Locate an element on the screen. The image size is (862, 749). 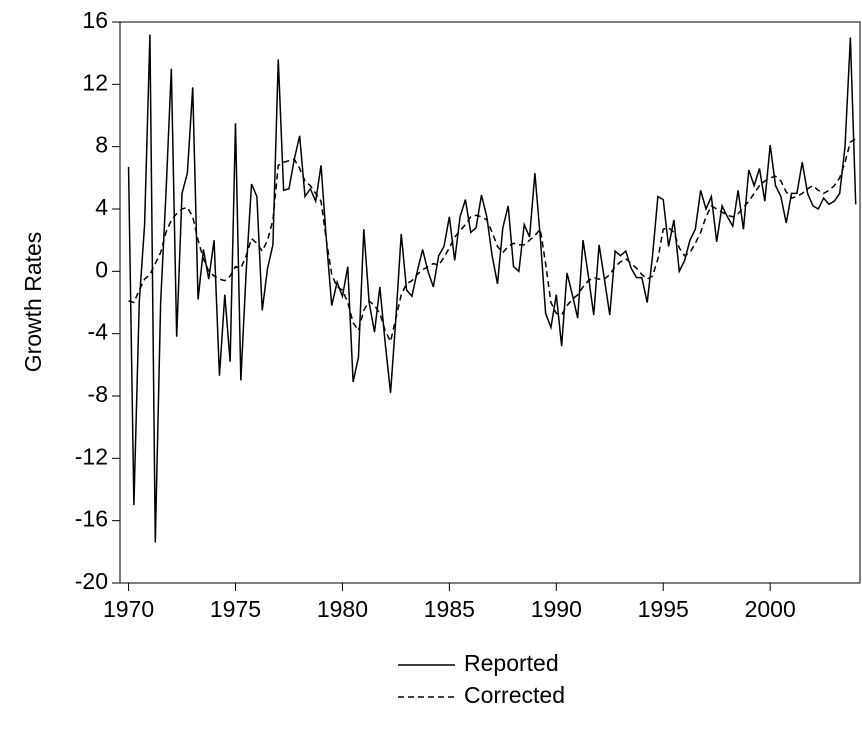
y-tick-label: 16 is located at coordinates (95, 20).